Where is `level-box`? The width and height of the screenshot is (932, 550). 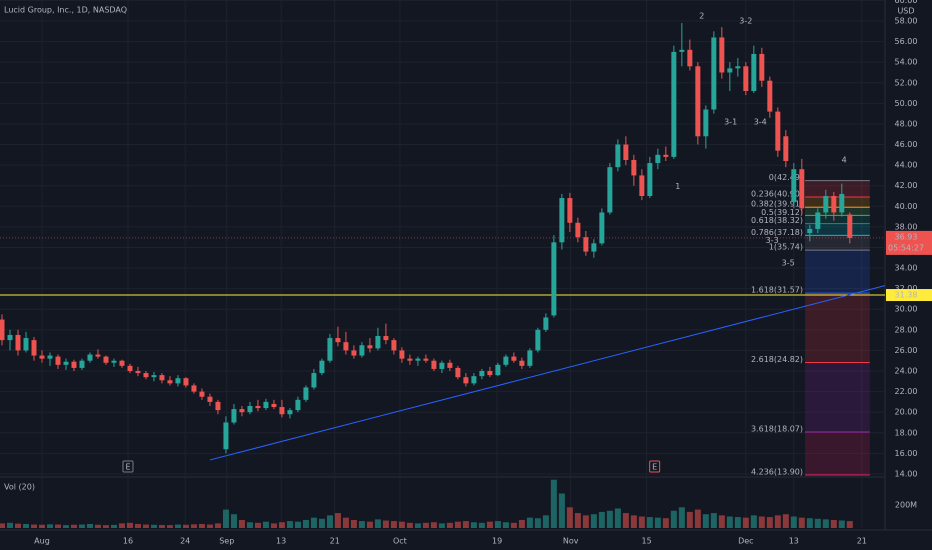
level-box is located at coordinates (909, 295).